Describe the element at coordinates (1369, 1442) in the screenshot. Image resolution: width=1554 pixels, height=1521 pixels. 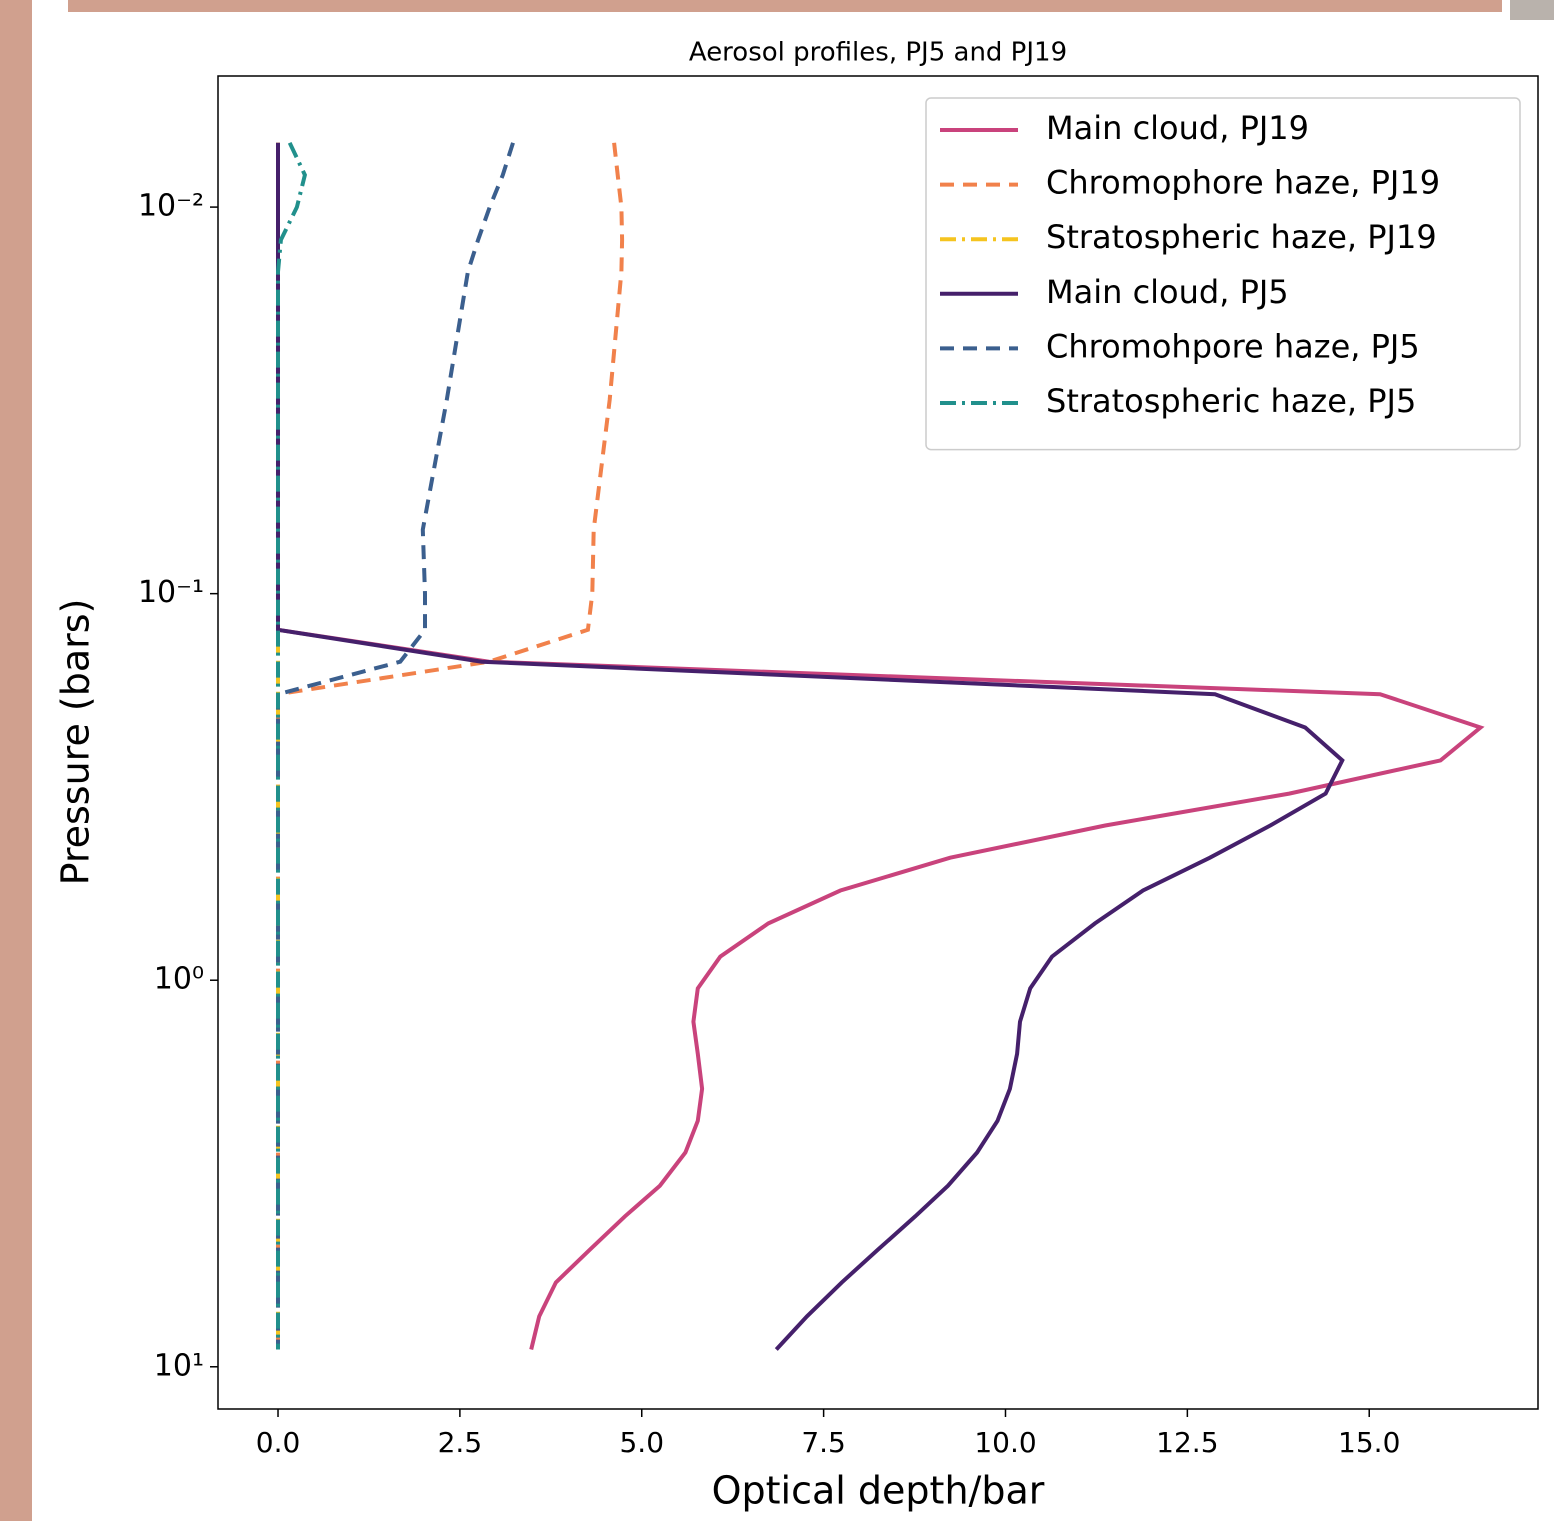
I see `x-tick-label: 15.0` at that location.